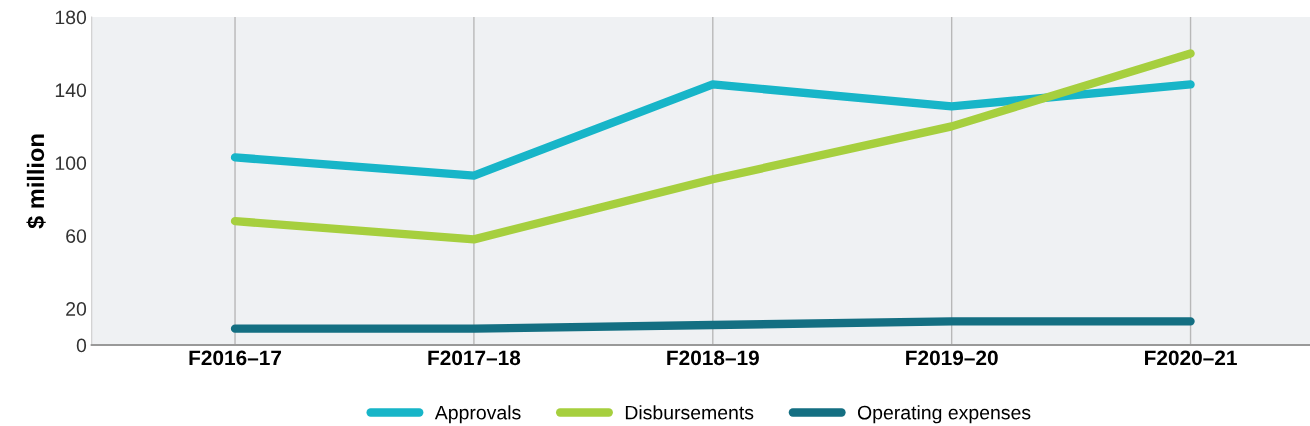 This screenshot has height=426, width=1310. Describe the element at coordinates (71, 163) in the screenshot. I see `y-tick-label: 100` at that location.